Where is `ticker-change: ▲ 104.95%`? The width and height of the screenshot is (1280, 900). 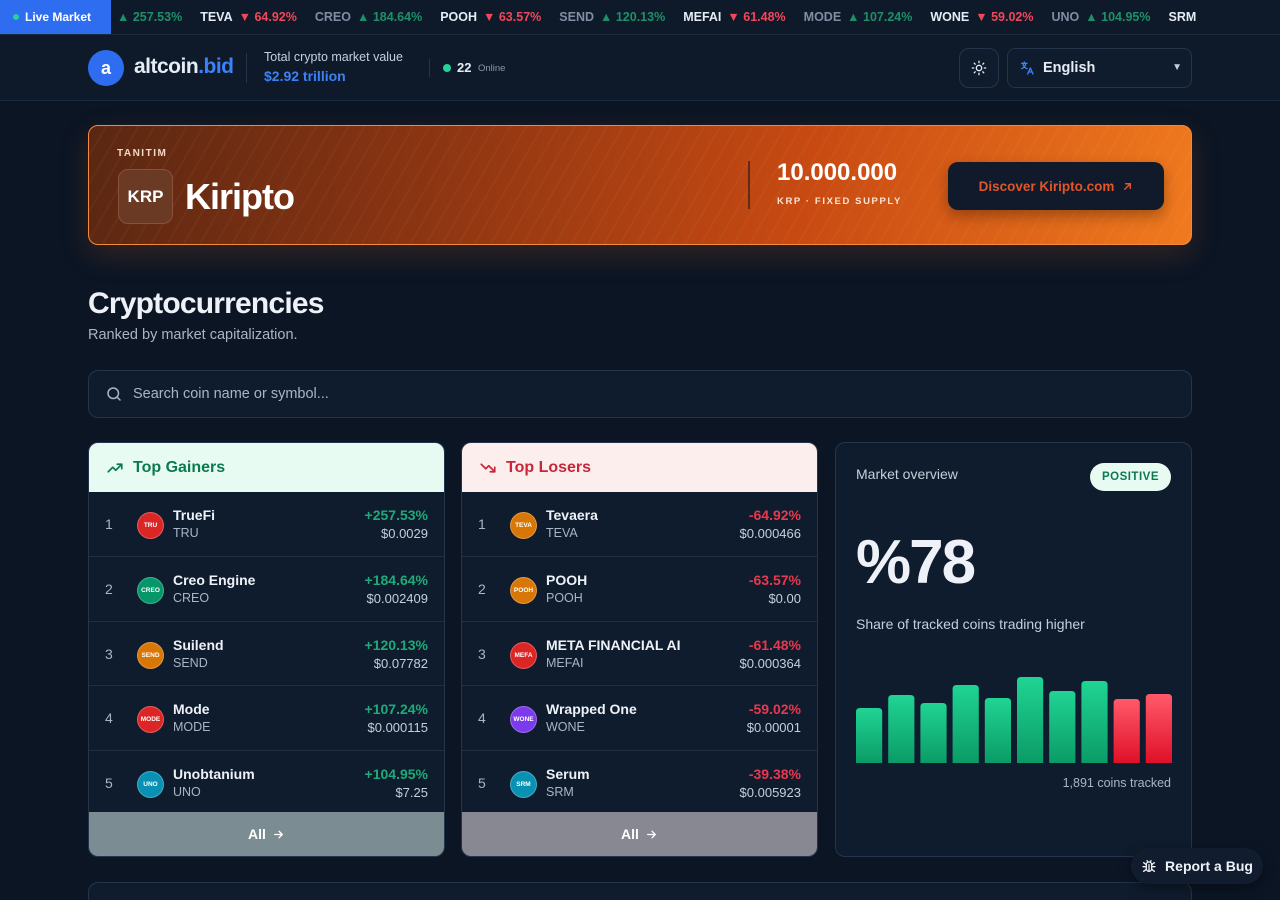
ticker-change: ▲ 104.95% is located at coordinates (1118, 17).